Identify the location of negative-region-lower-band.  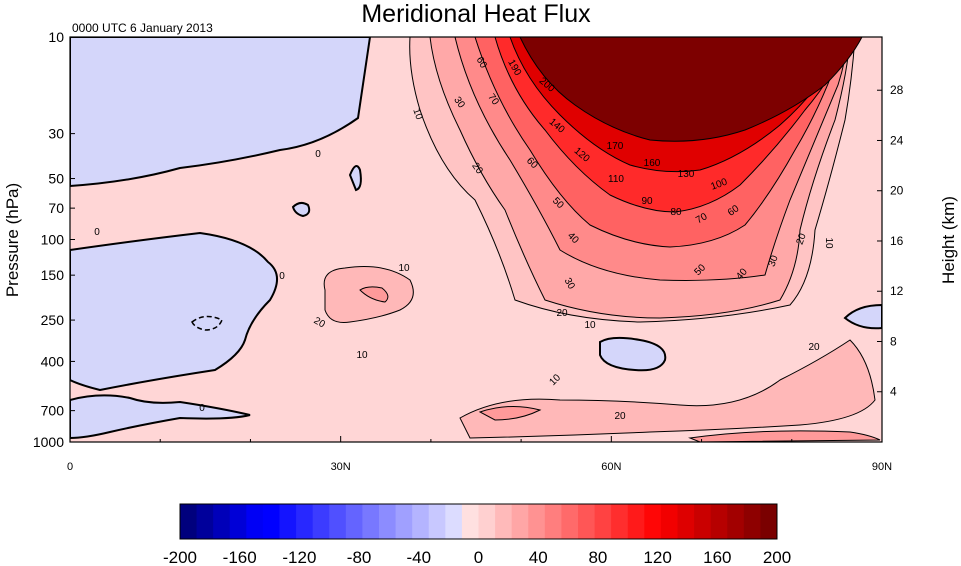
(160, 417).